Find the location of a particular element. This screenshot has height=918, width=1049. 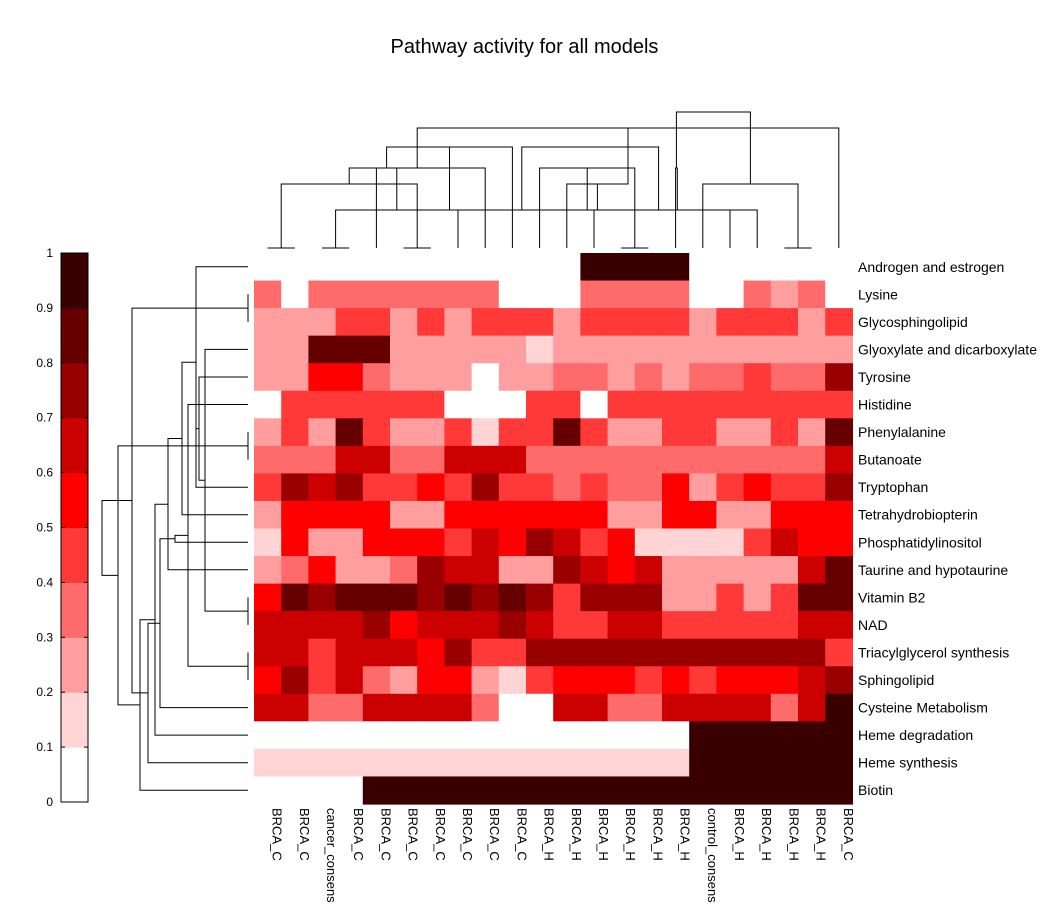

column-label: control_consens is located at coordinates (712, 855).